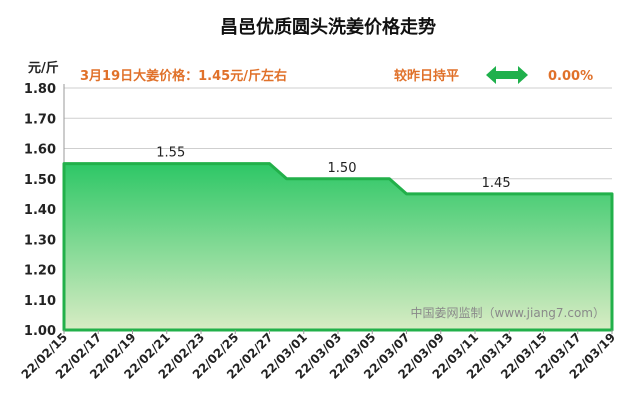 This screenshot has height=410, width=640. What do you see at coordinates (328, 27) in the screenshot?
I see `chart-title: 昌邑优质圆头洗姜价格走势` at bounding box center [328, 27].